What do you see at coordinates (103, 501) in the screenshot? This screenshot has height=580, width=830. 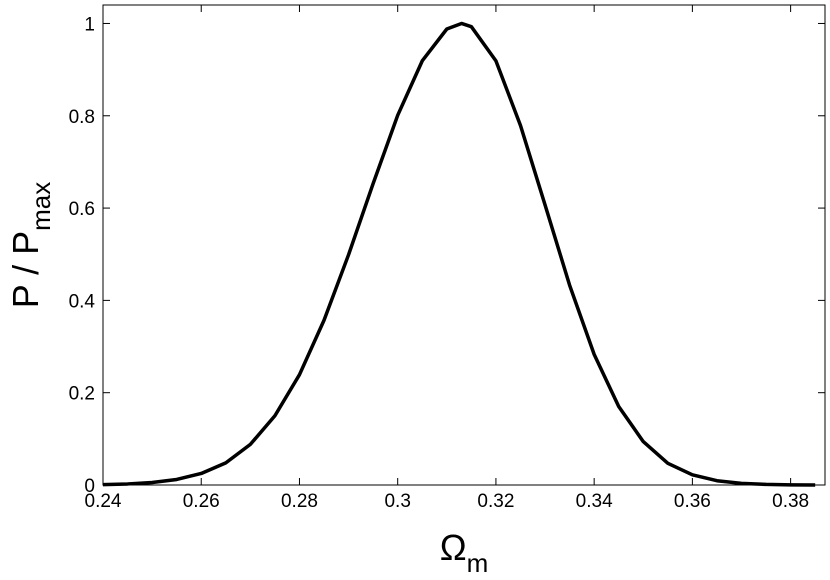 I see `x-tick-label: 0.24` at bounding box center [103, 501].